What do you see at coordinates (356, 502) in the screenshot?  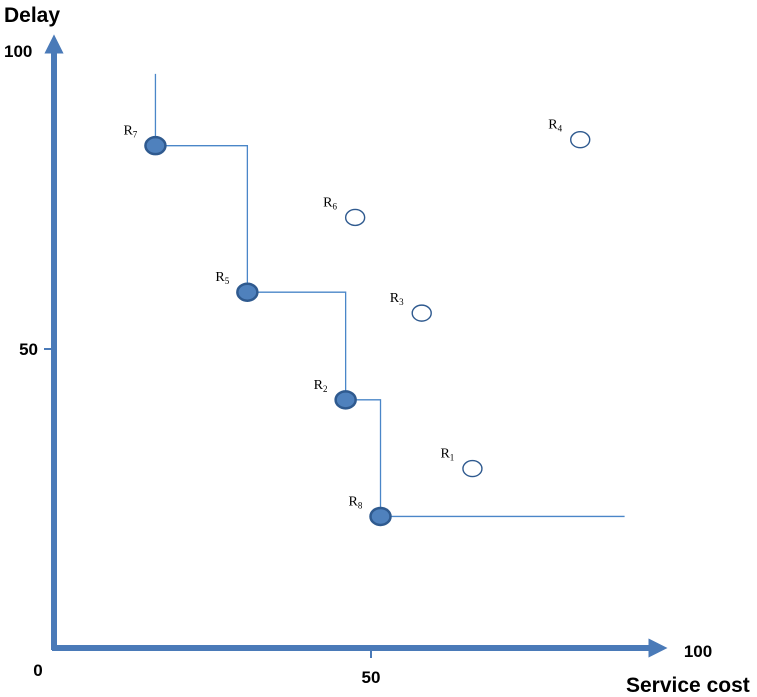 I see `label-r8: R8` at bounding box center [356, 502].